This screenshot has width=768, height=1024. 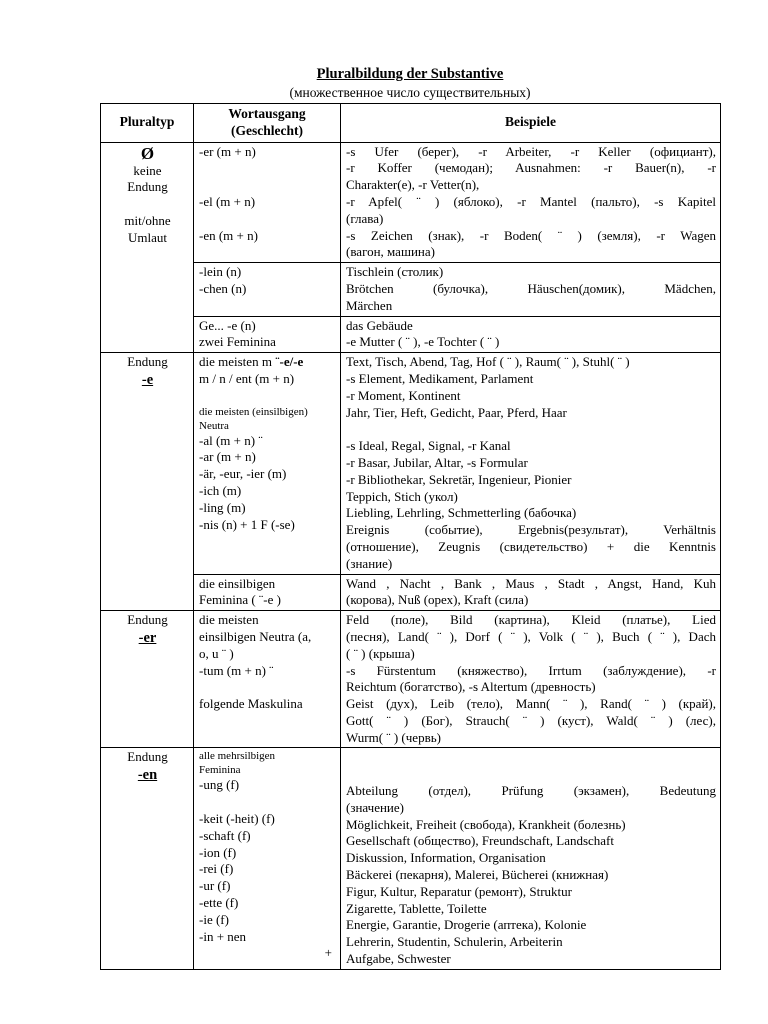 I want to click on text-line: (корова), Nuß (орех), Kraft (сила), so click(x=437, y=600).